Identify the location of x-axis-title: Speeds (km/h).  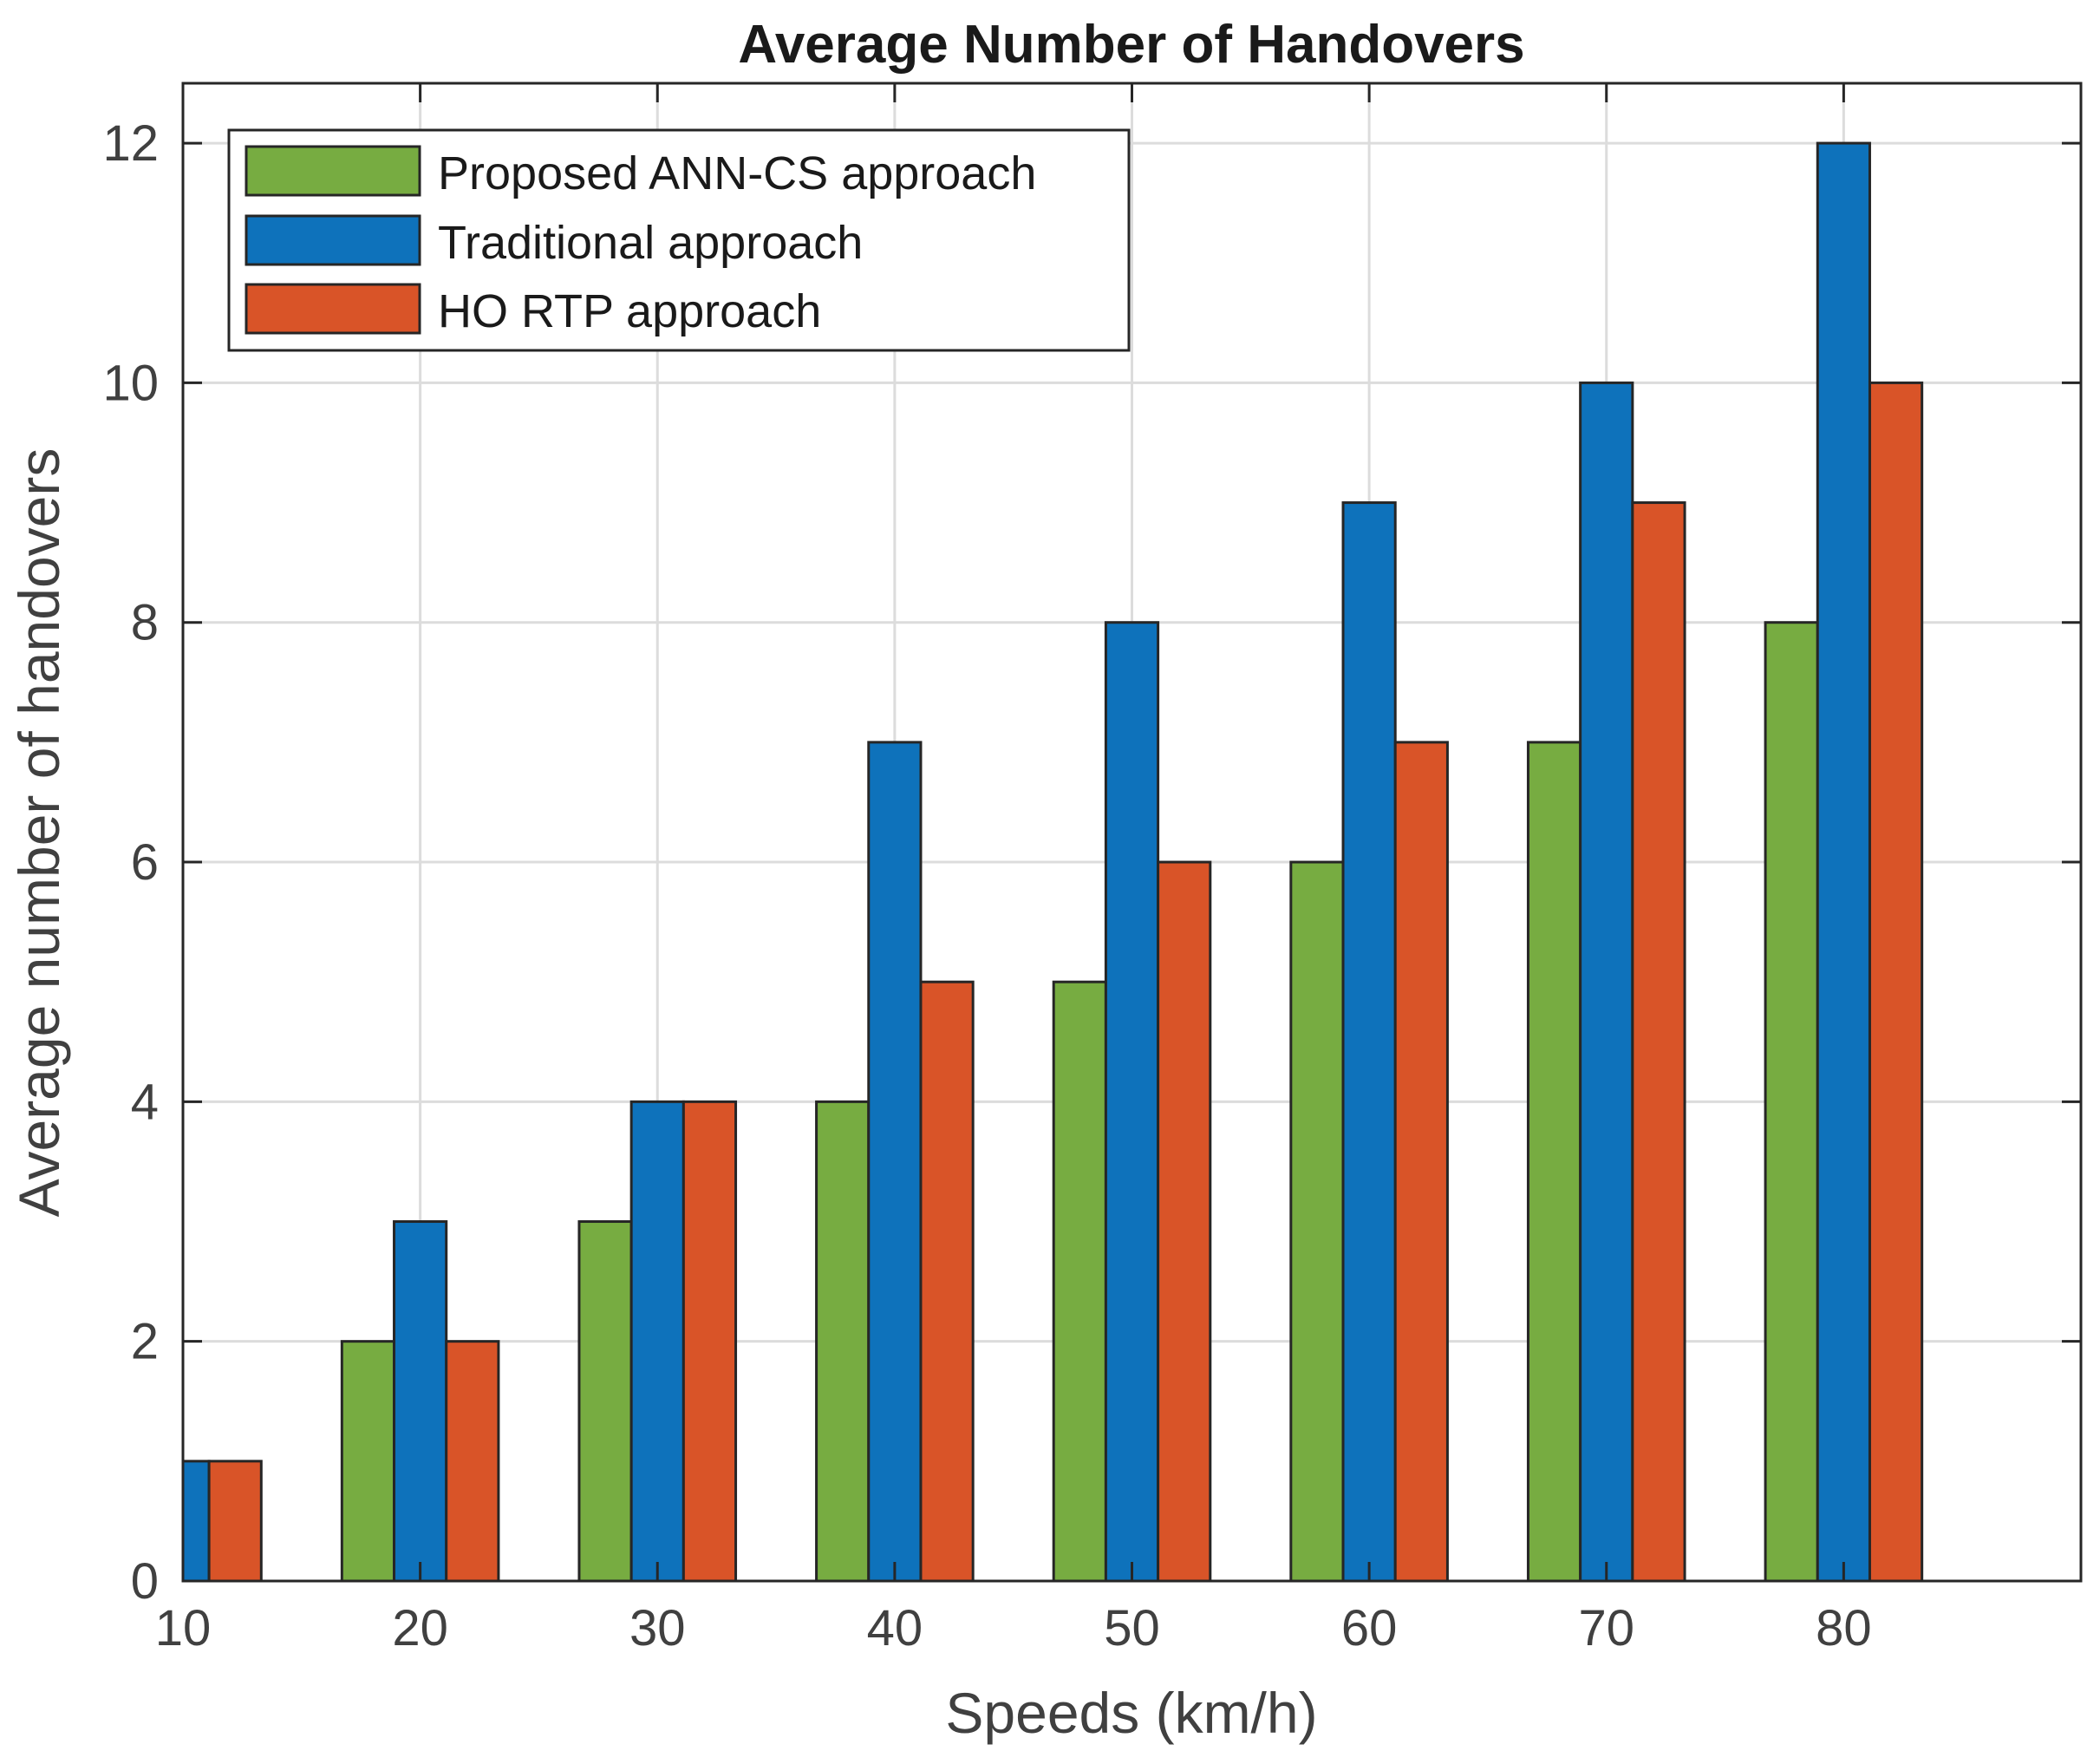
(1131, 1713).